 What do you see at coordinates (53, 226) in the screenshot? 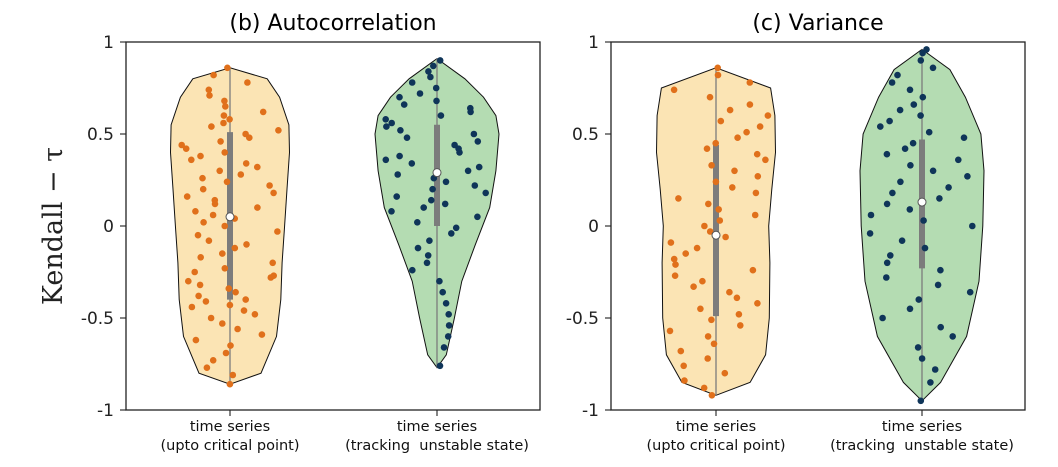
I see `y-axis-label: Kendall − τ` at bounding box center [53, 226].